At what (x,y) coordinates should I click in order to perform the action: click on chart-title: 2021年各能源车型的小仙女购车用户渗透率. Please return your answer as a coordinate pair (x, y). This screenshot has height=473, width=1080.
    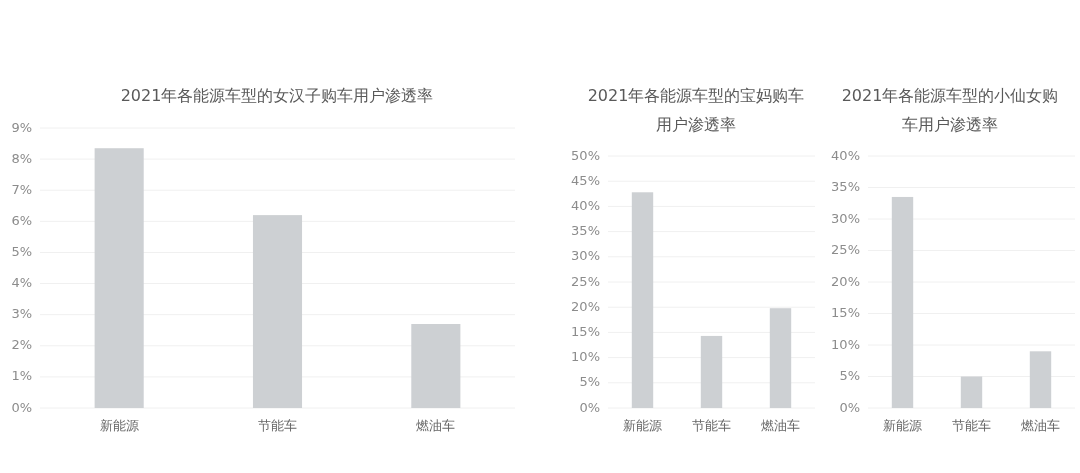
    Looking at the image, I should click on (950, 110).